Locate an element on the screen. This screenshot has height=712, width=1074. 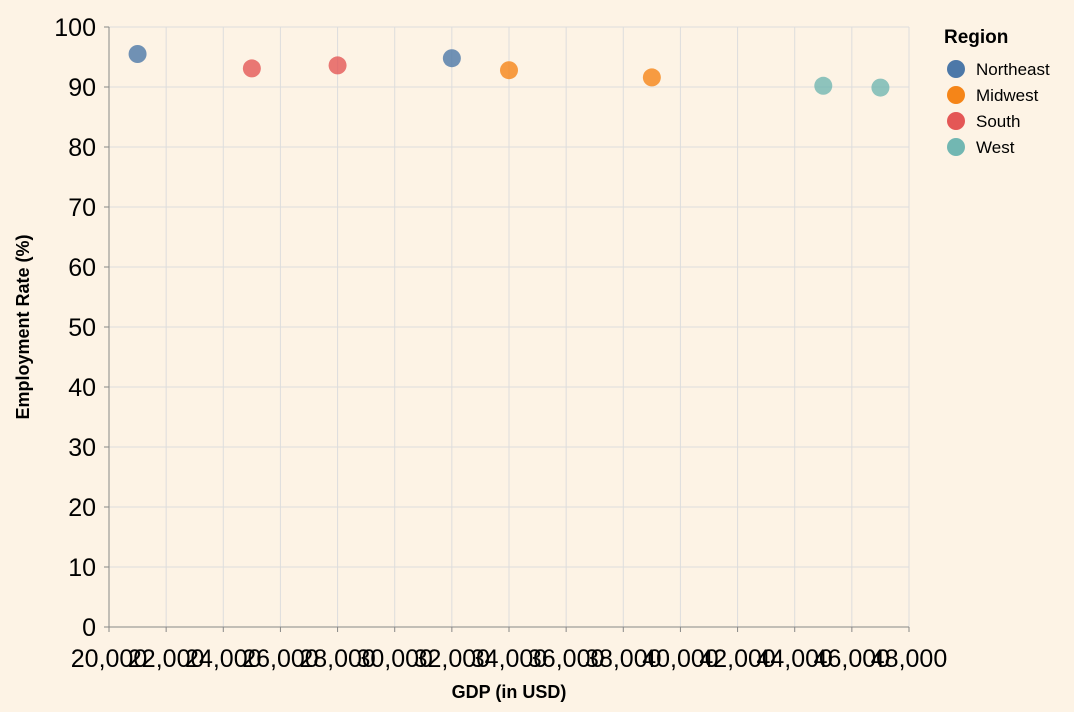
y-tick-label: 90 is located at coordinates (82, 88).